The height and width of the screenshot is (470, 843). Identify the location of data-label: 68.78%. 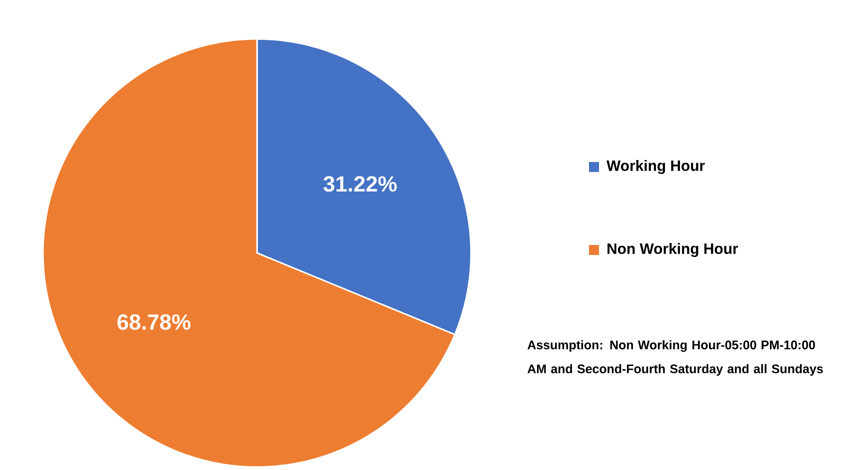
(154, 322).